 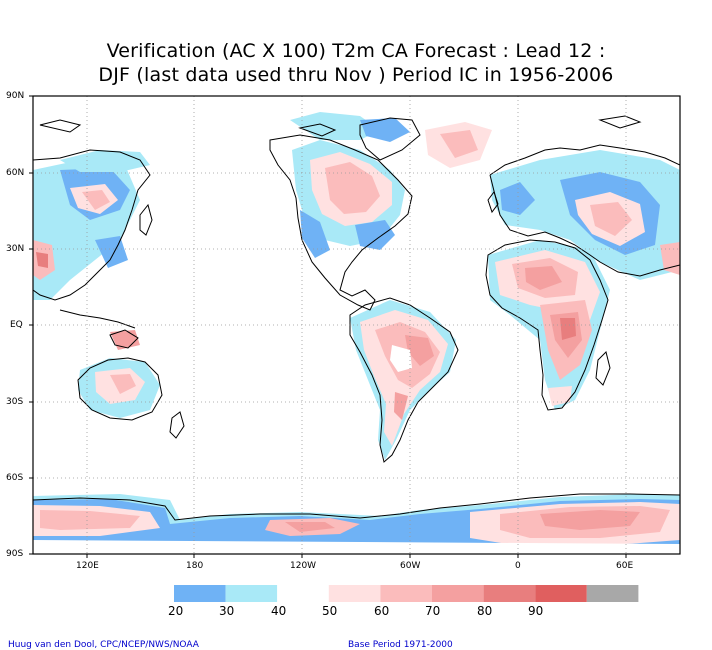 What do you see at coordinates (176, 611) in the screenshot?
I see `legend-label-20: 20` at bounding box center [176, 611].